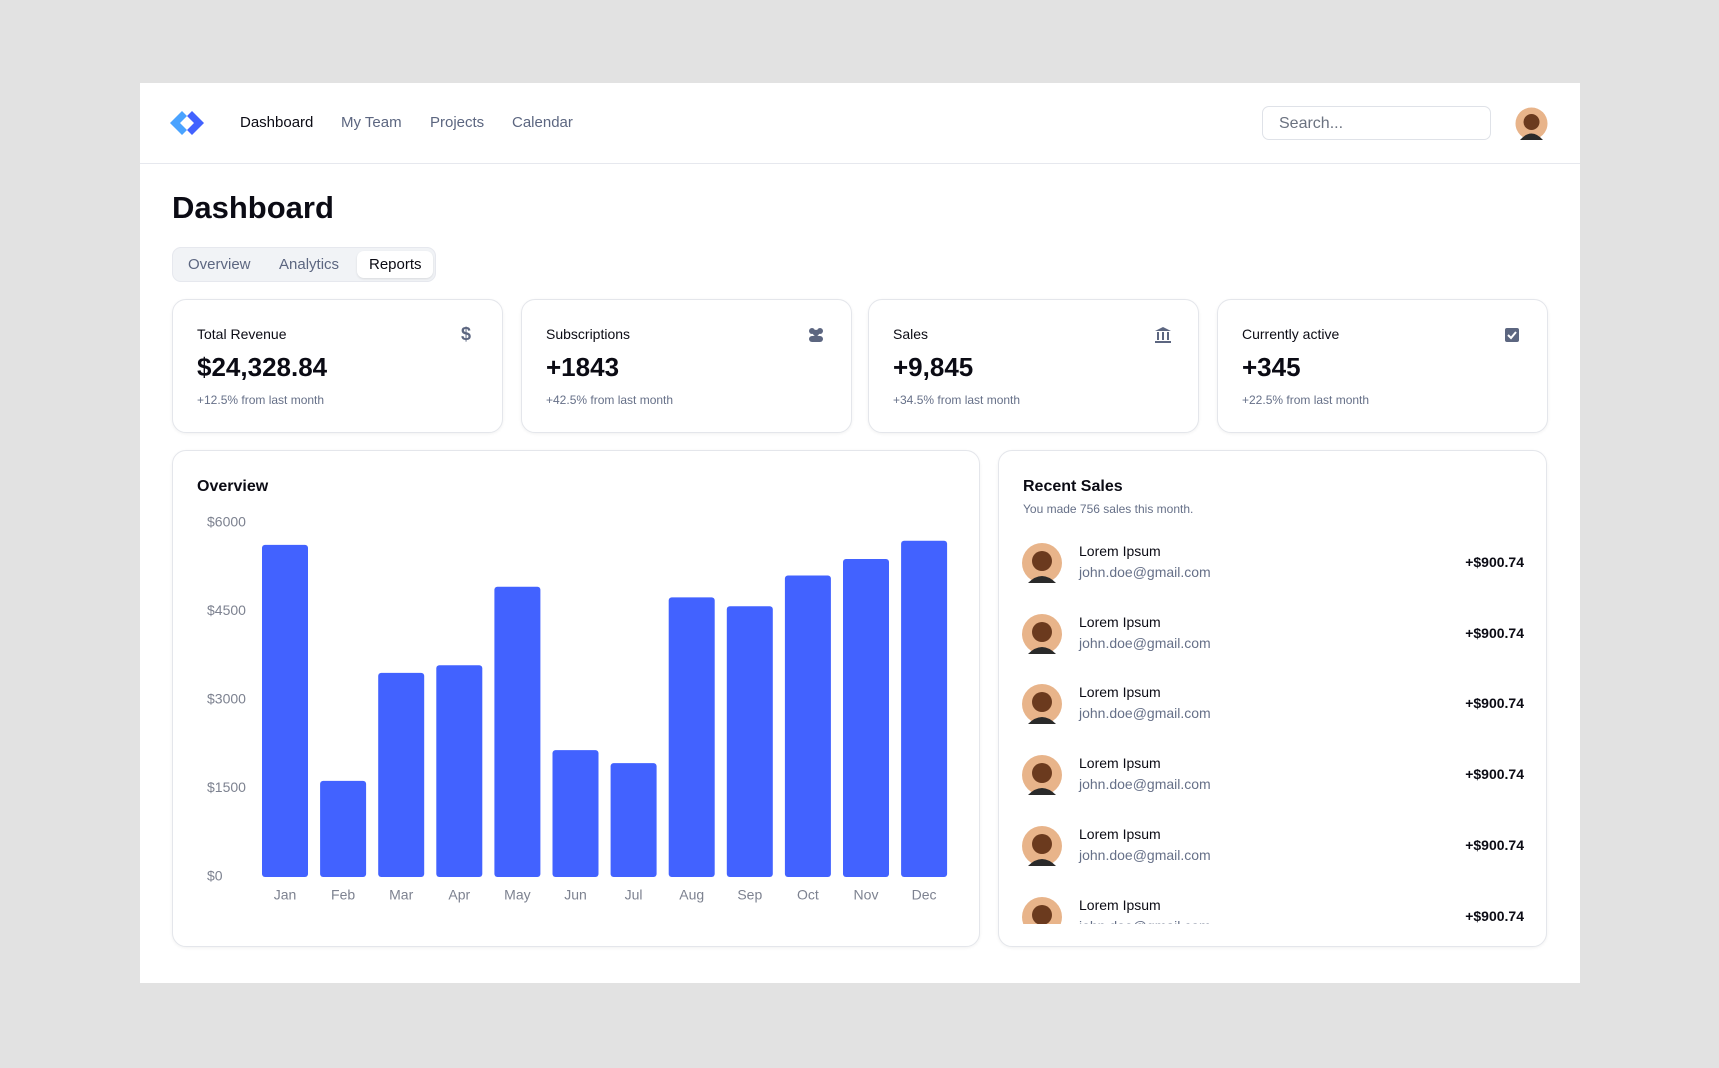 The image size is (1719, 1068). I want to click on x-tick-label: Dec, so click(924, 895).